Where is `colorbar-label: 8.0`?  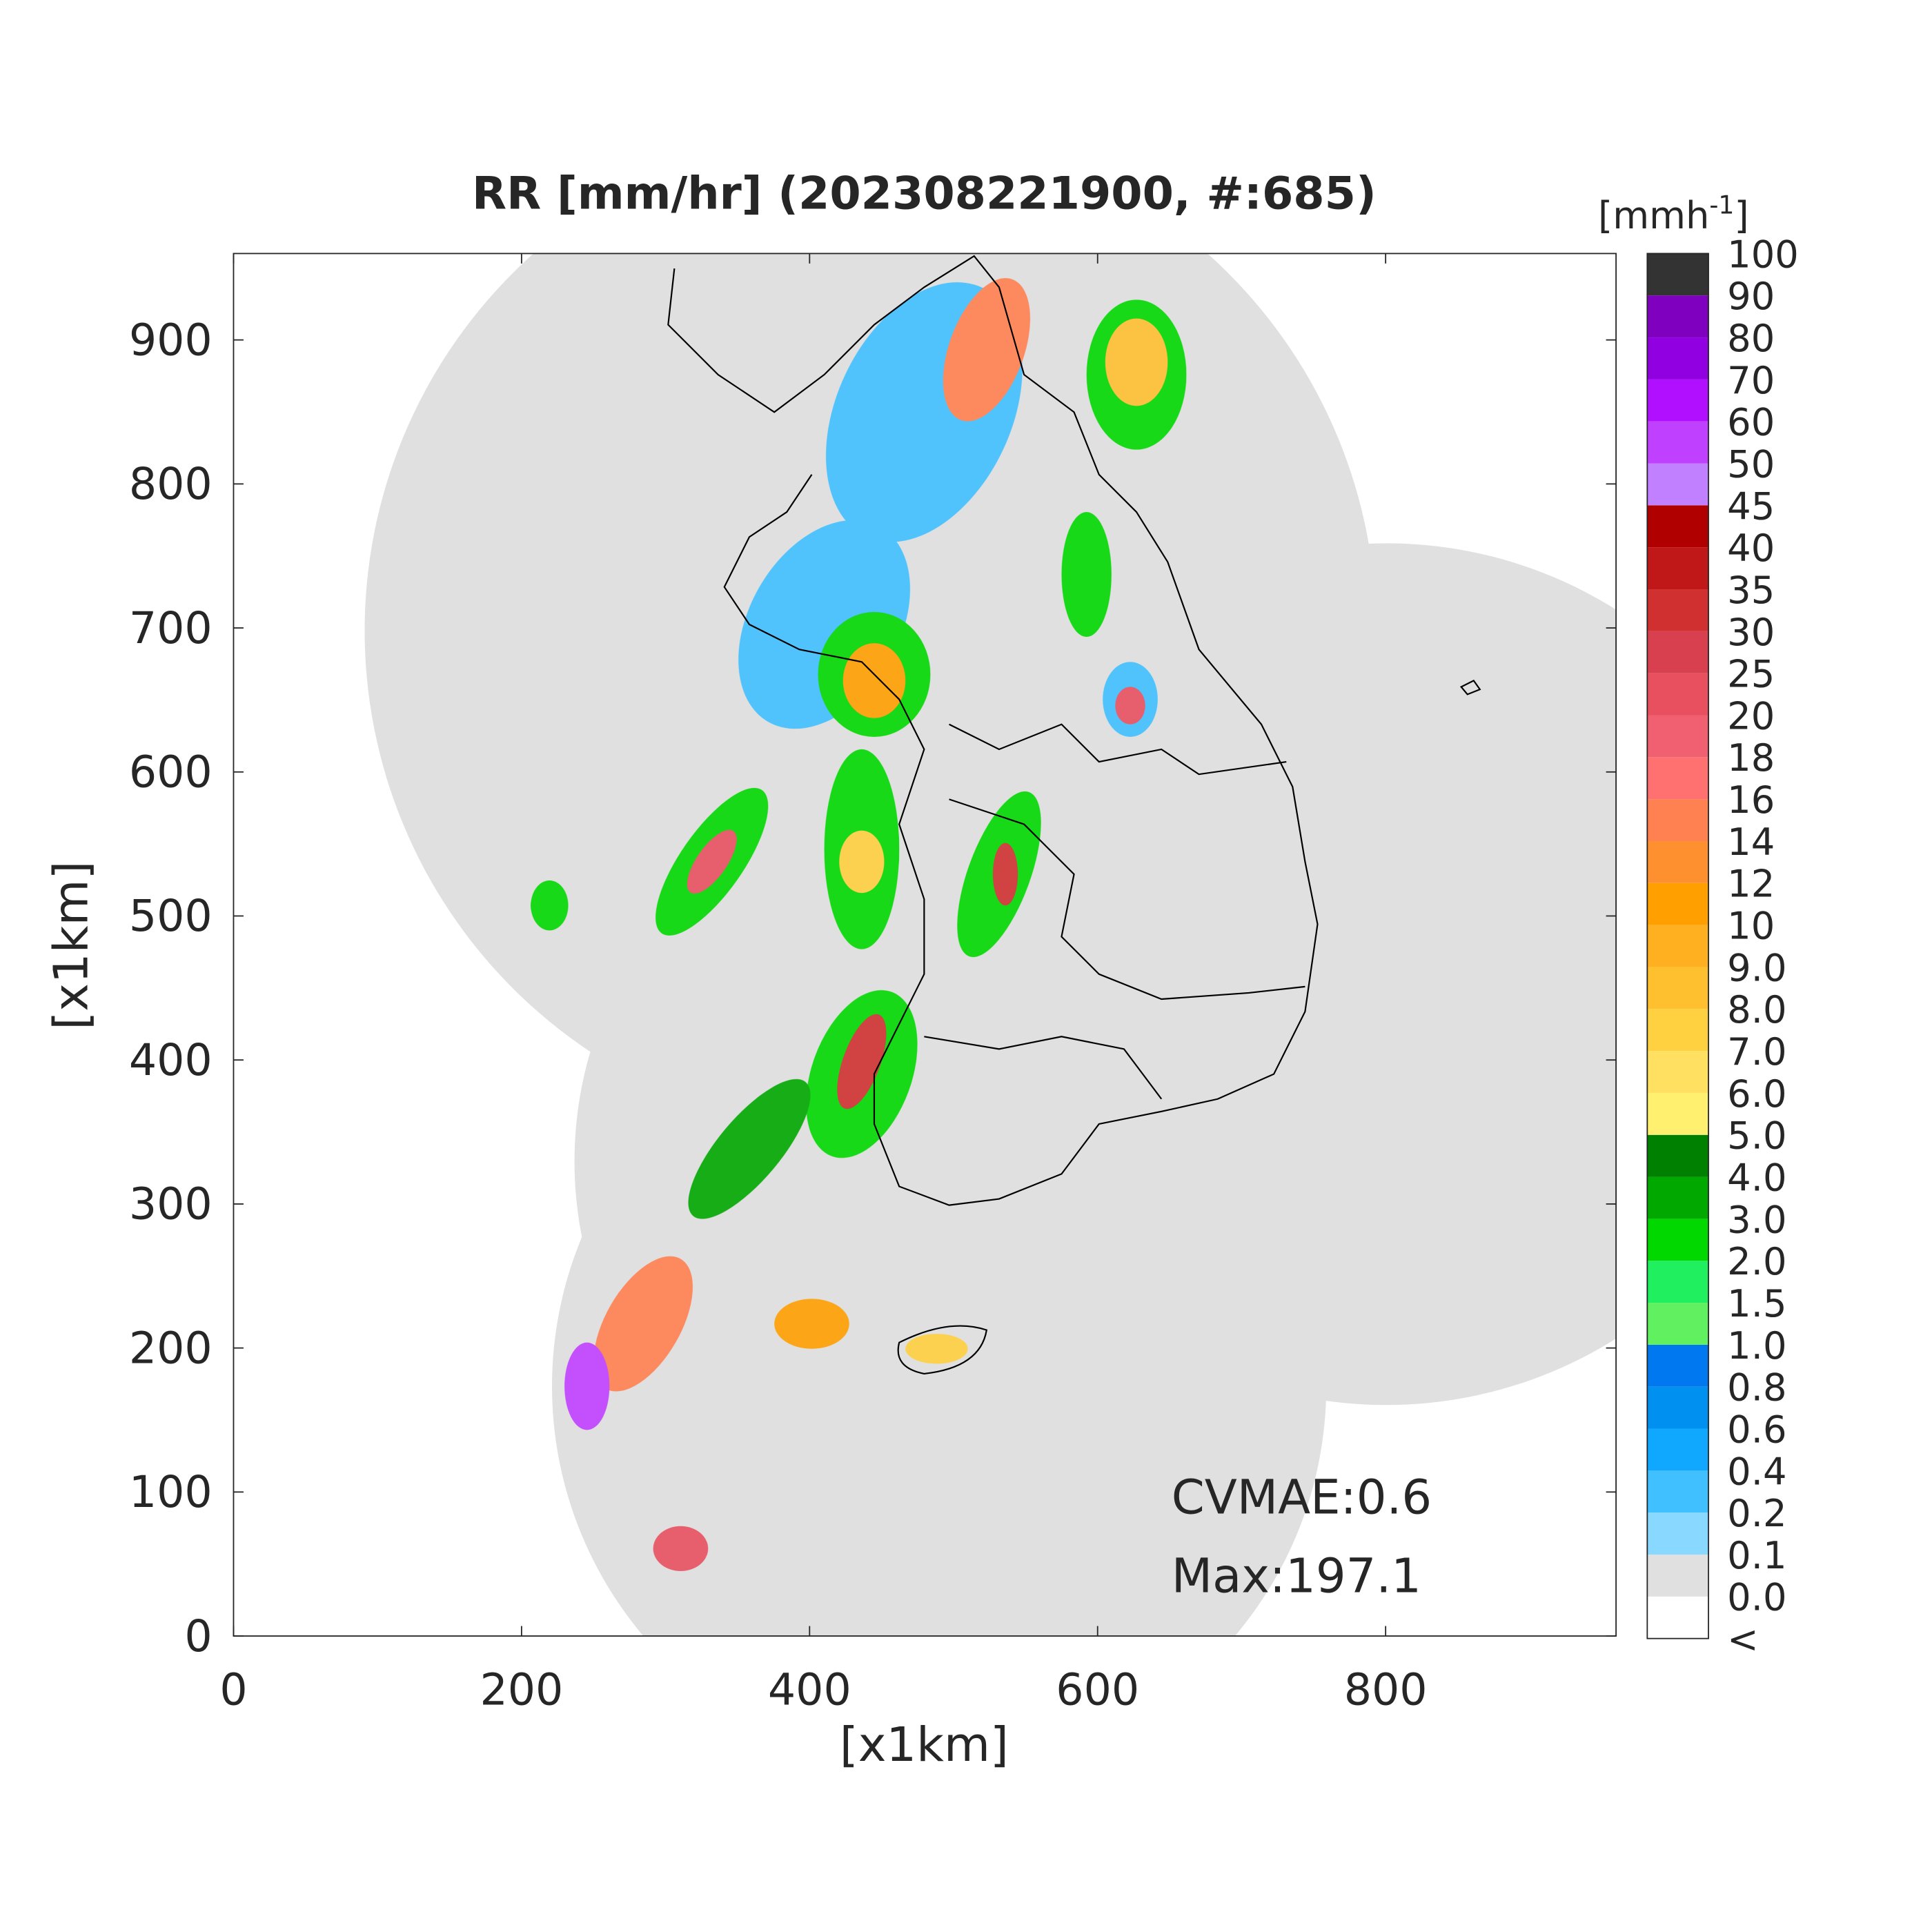 colorbar-label: 8.0 is located at coordinates (1756, 1010).